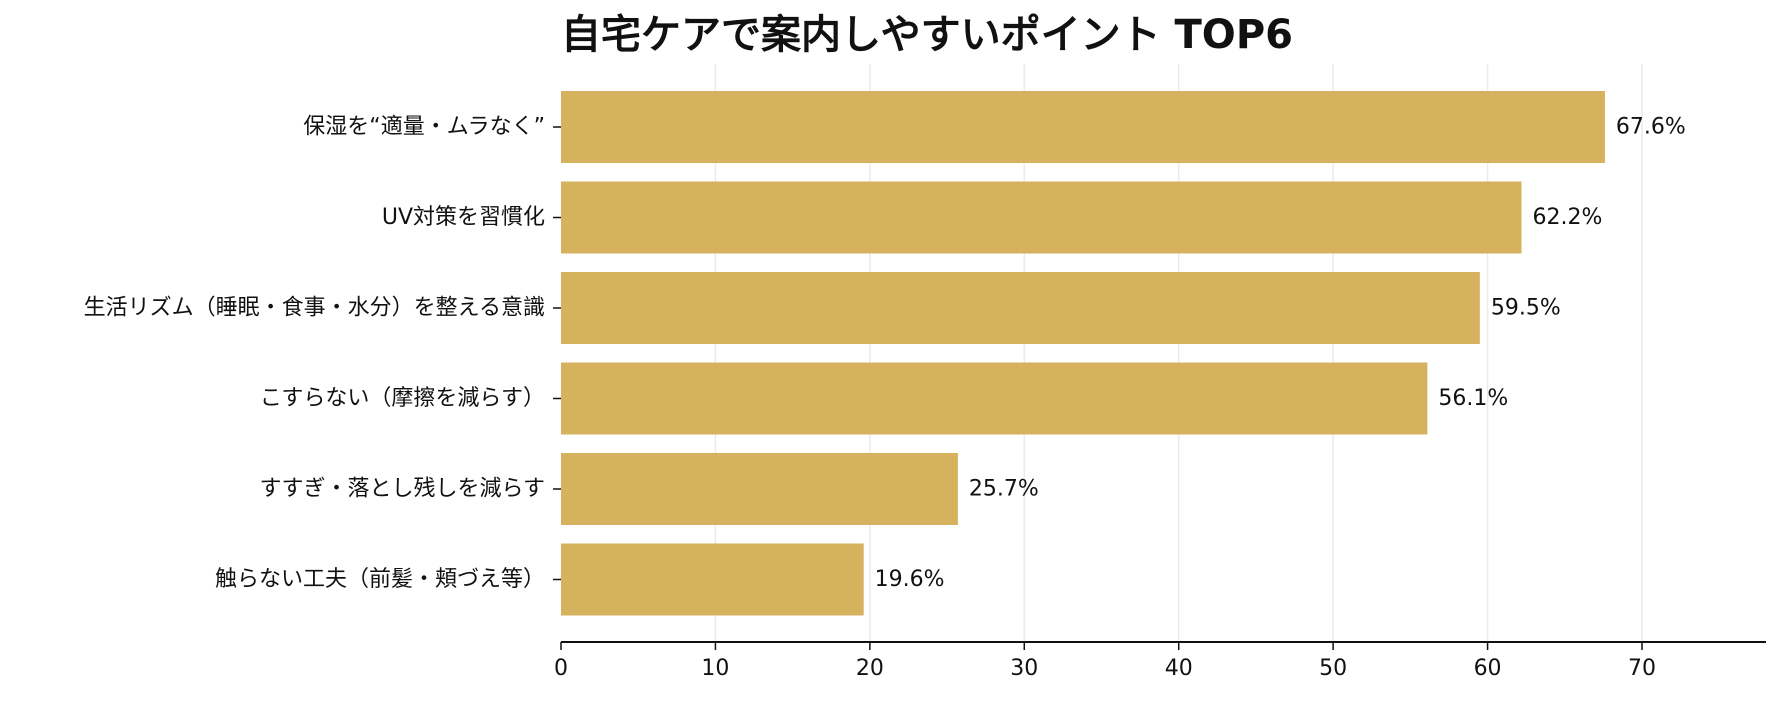  Describe the element at coordinates (424, 127) in the screenshot. I see `category-label-0: 保湿を“適量・ムラなく”` at that location.